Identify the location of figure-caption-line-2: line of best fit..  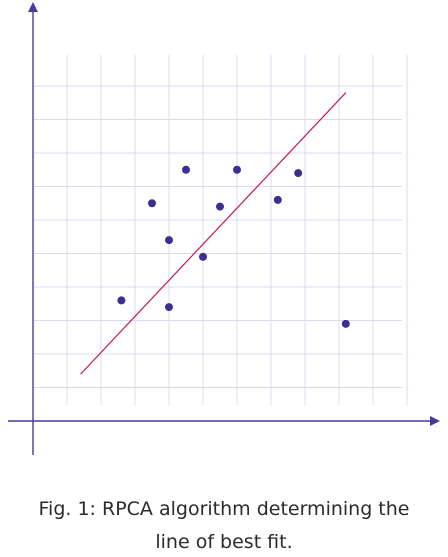
(224, 542).